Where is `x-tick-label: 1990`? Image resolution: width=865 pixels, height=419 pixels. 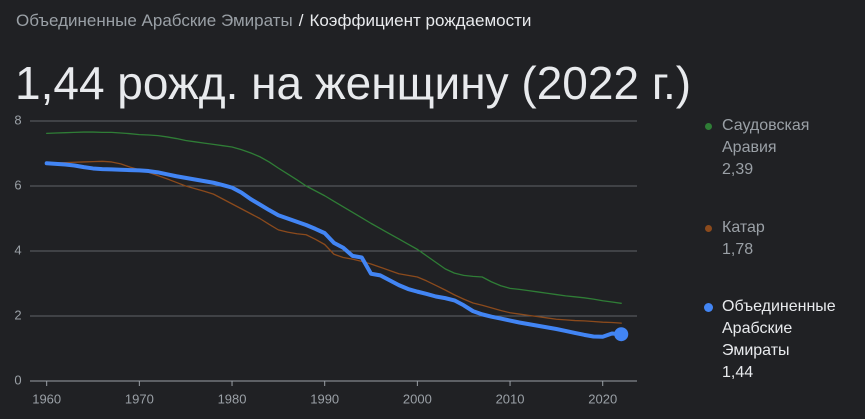 x-tick-label: 1990 is located at coordinates (324, 398).